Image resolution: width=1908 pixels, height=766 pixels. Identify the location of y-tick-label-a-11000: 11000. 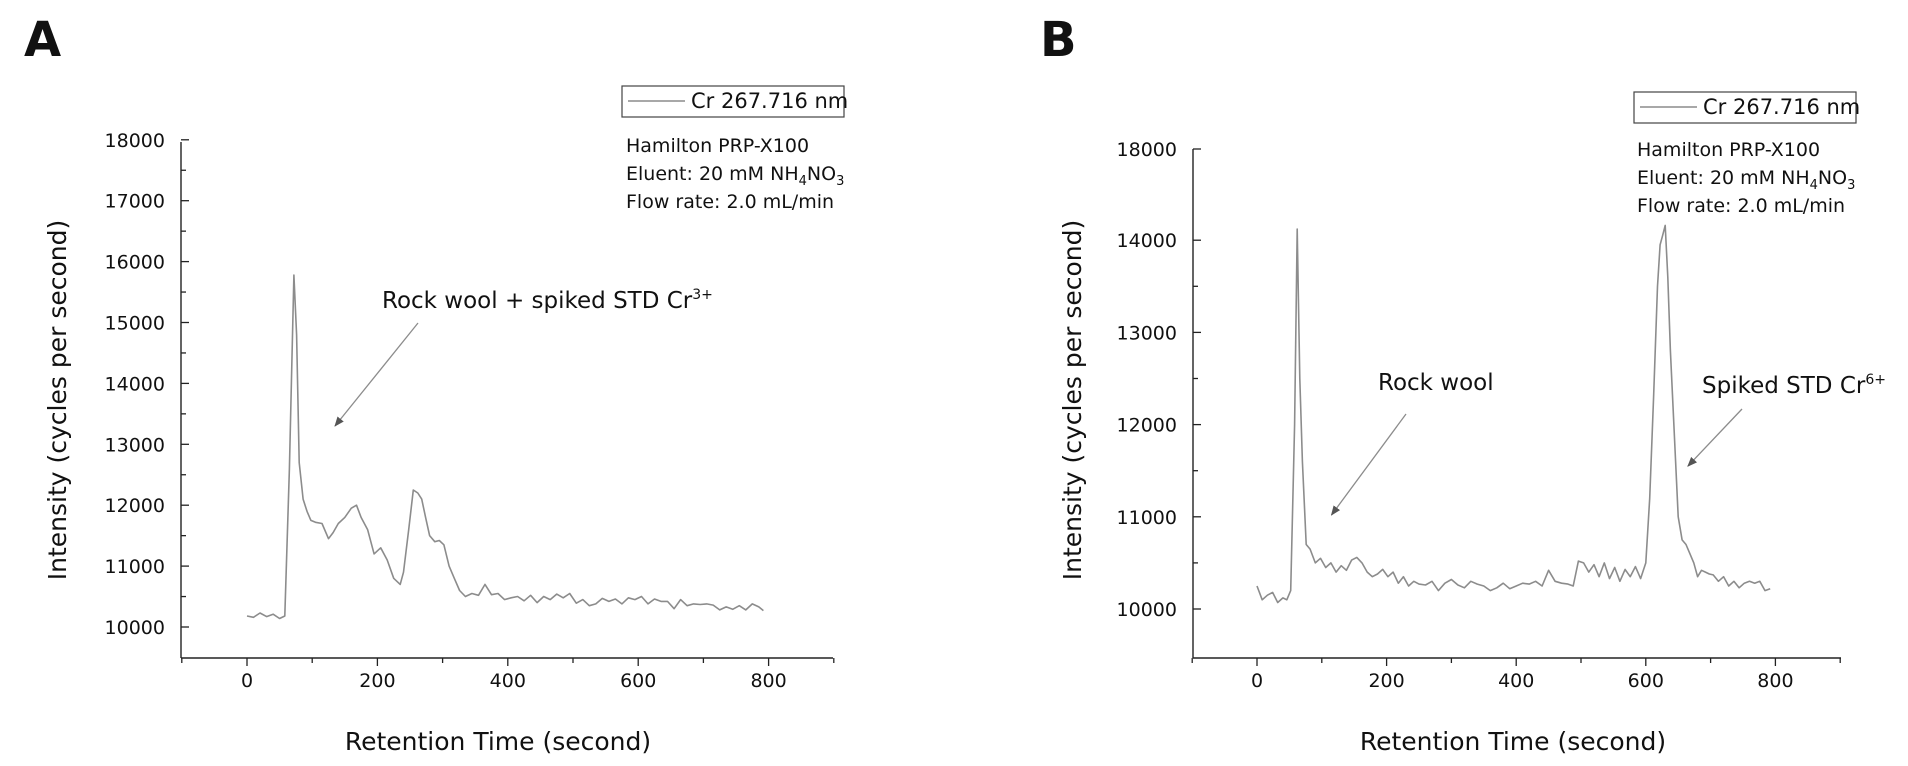
(135, 567).